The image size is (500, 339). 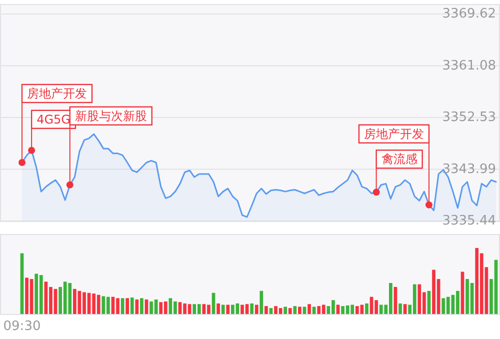 What do you see at coordinates (469, 169) in the screenshot?
I see `y-tick-label: 3343.99` at bounding box center [469, 169].